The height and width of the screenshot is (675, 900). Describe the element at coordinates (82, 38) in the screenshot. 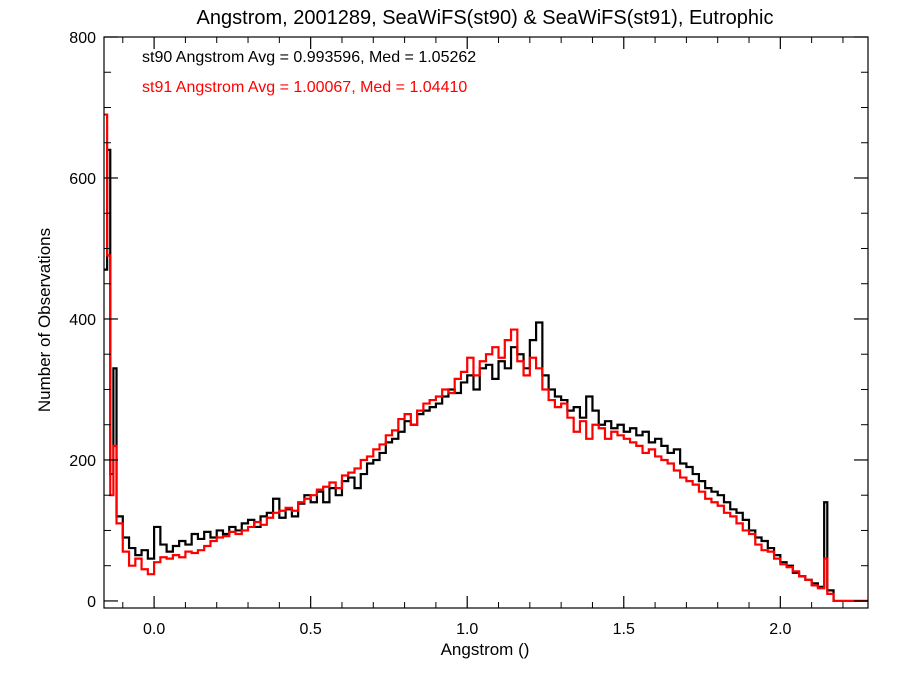

I see `y-tick-label: 800` at that location.